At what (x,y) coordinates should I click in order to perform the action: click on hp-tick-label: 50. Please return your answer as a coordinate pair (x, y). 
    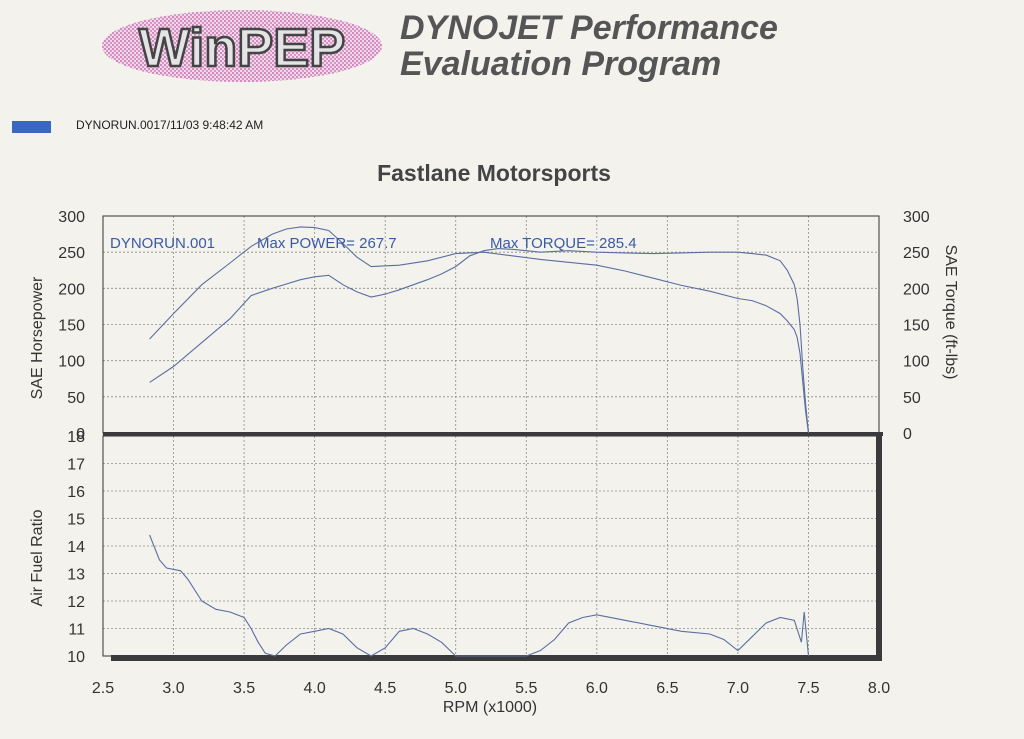
    Looking at the image, I should click on (76, 398).